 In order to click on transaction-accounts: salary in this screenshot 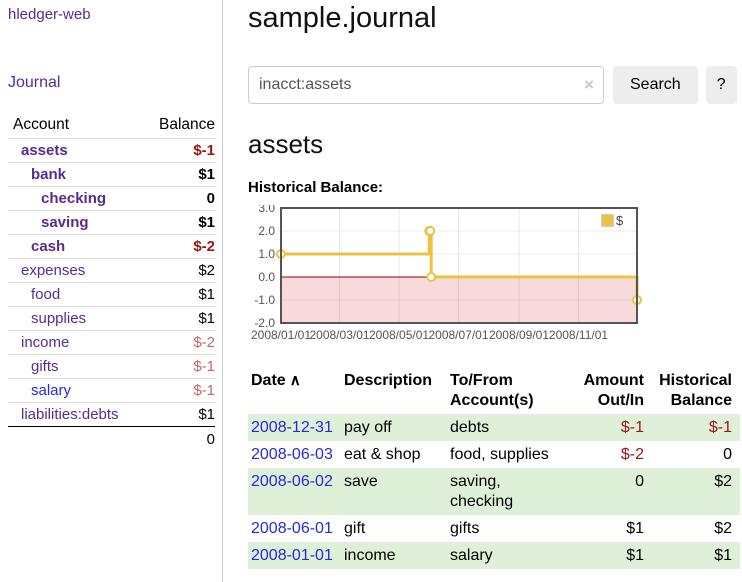, I will do `click(471, 555)`.